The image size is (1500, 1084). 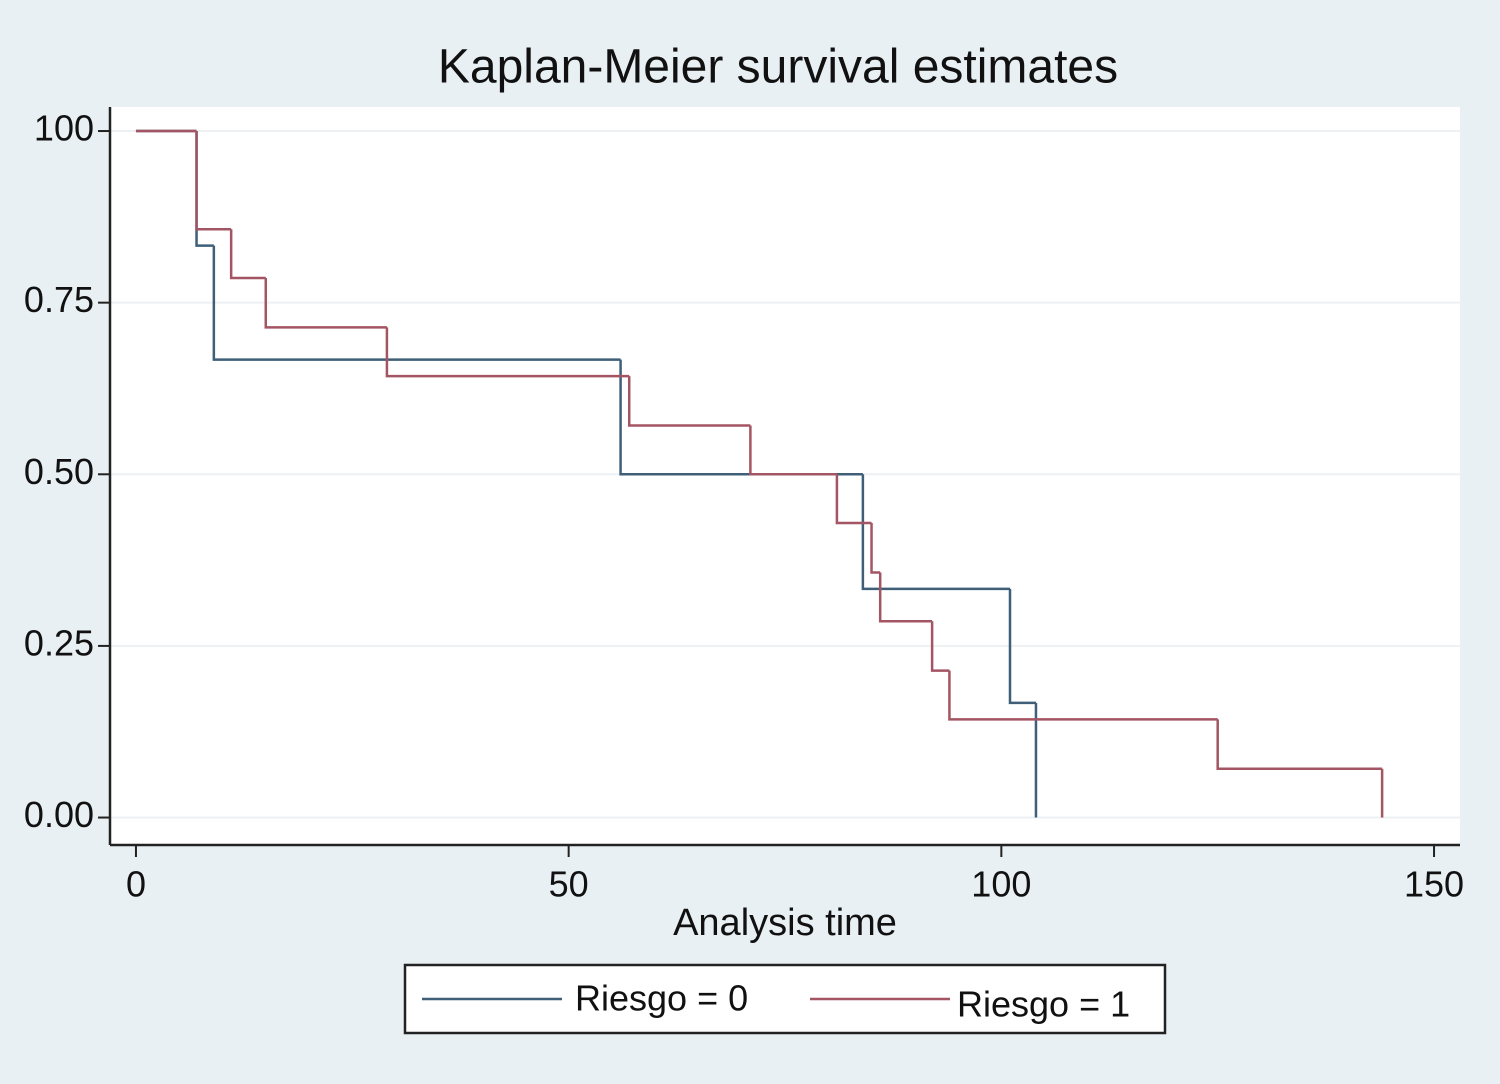 I want to click on x-tick-label: 100, so click(x=1001, y=884).